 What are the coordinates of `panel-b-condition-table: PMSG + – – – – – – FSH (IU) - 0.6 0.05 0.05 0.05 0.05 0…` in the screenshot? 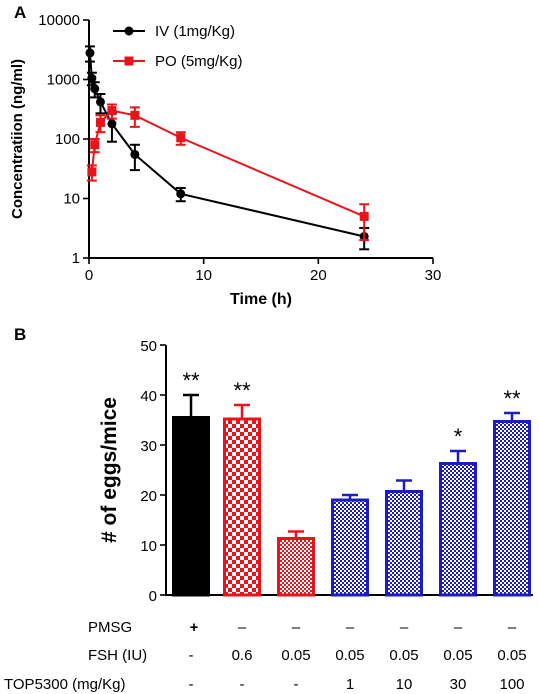 It's located at (265, 656).